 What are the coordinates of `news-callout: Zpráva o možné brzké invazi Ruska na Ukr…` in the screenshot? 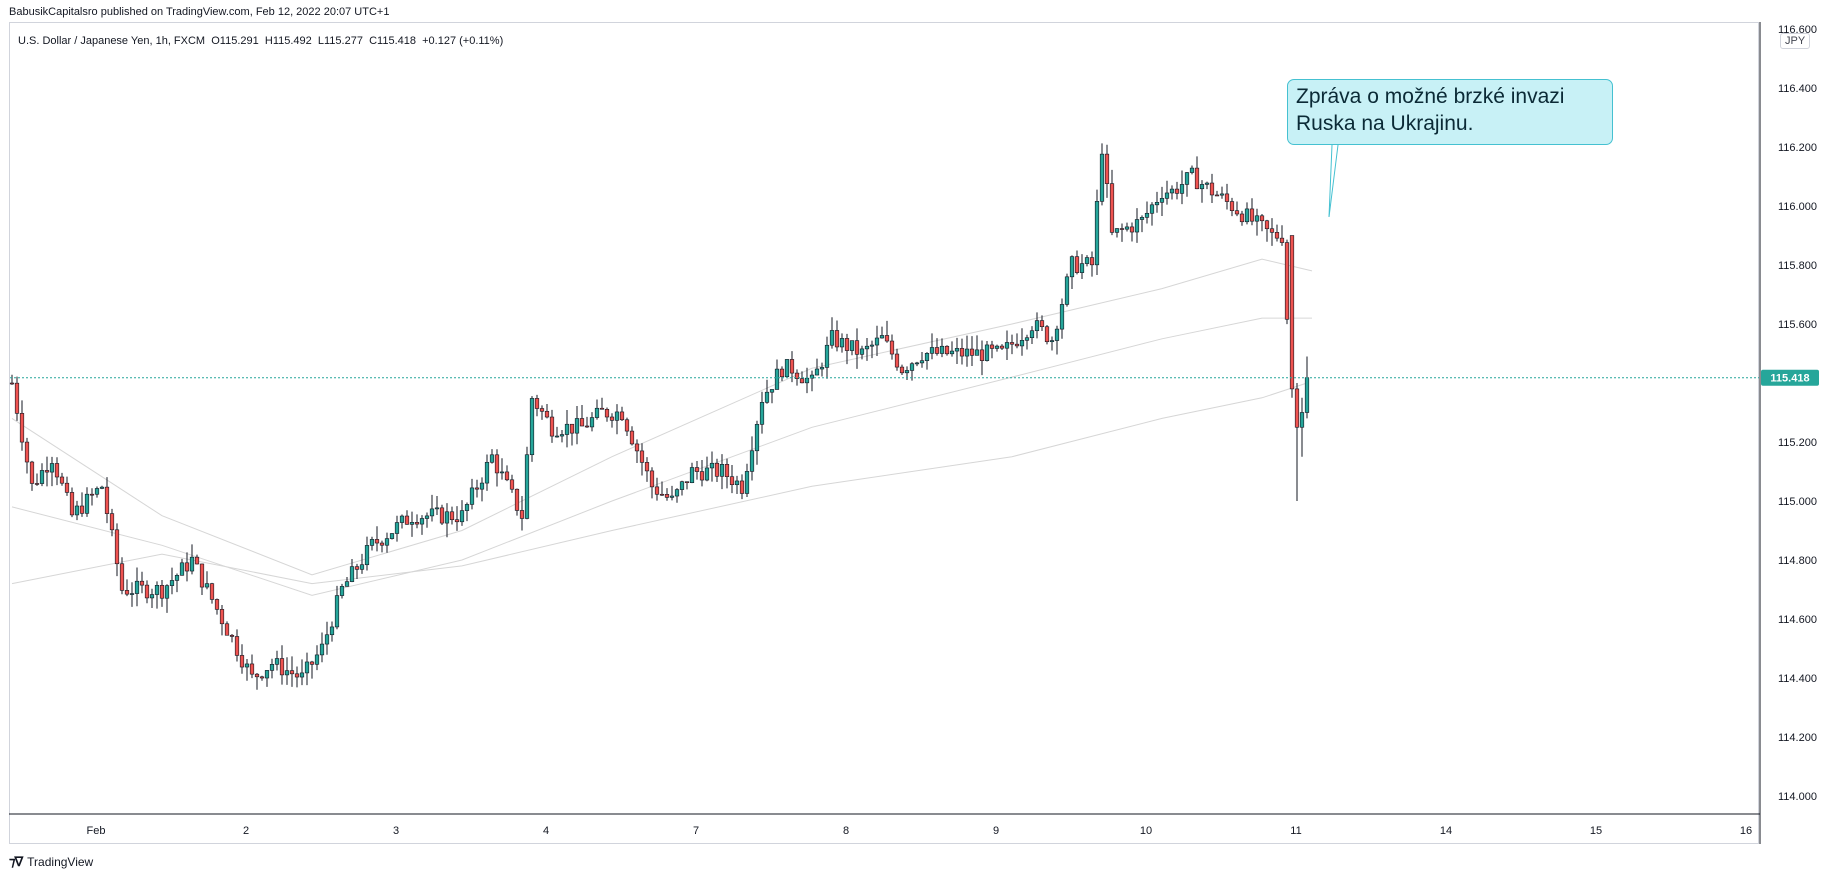 It's located at (1450, 112).